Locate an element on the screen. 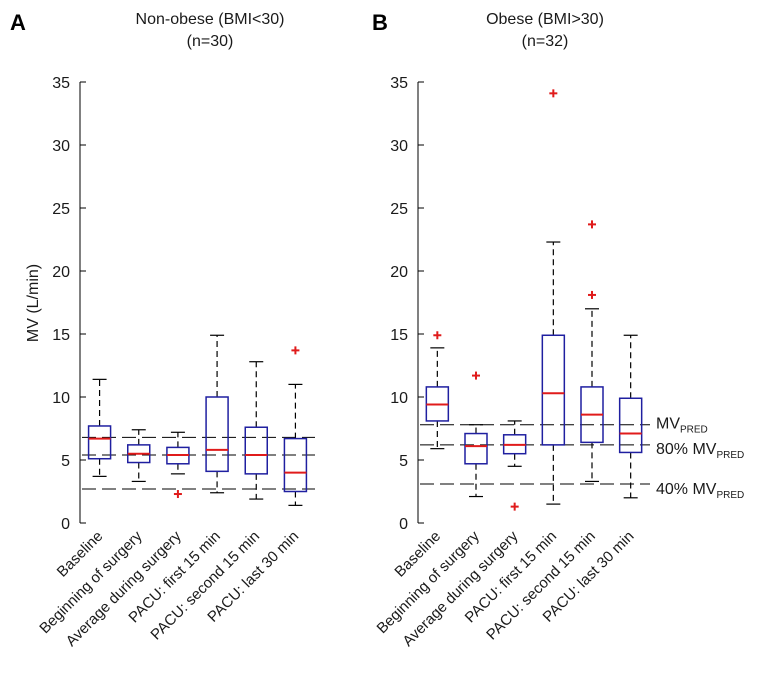 The height and width of the screenshot is (679, 760). panel-b-title: Obese (BMI>30) is located at coordinates (545, 19).